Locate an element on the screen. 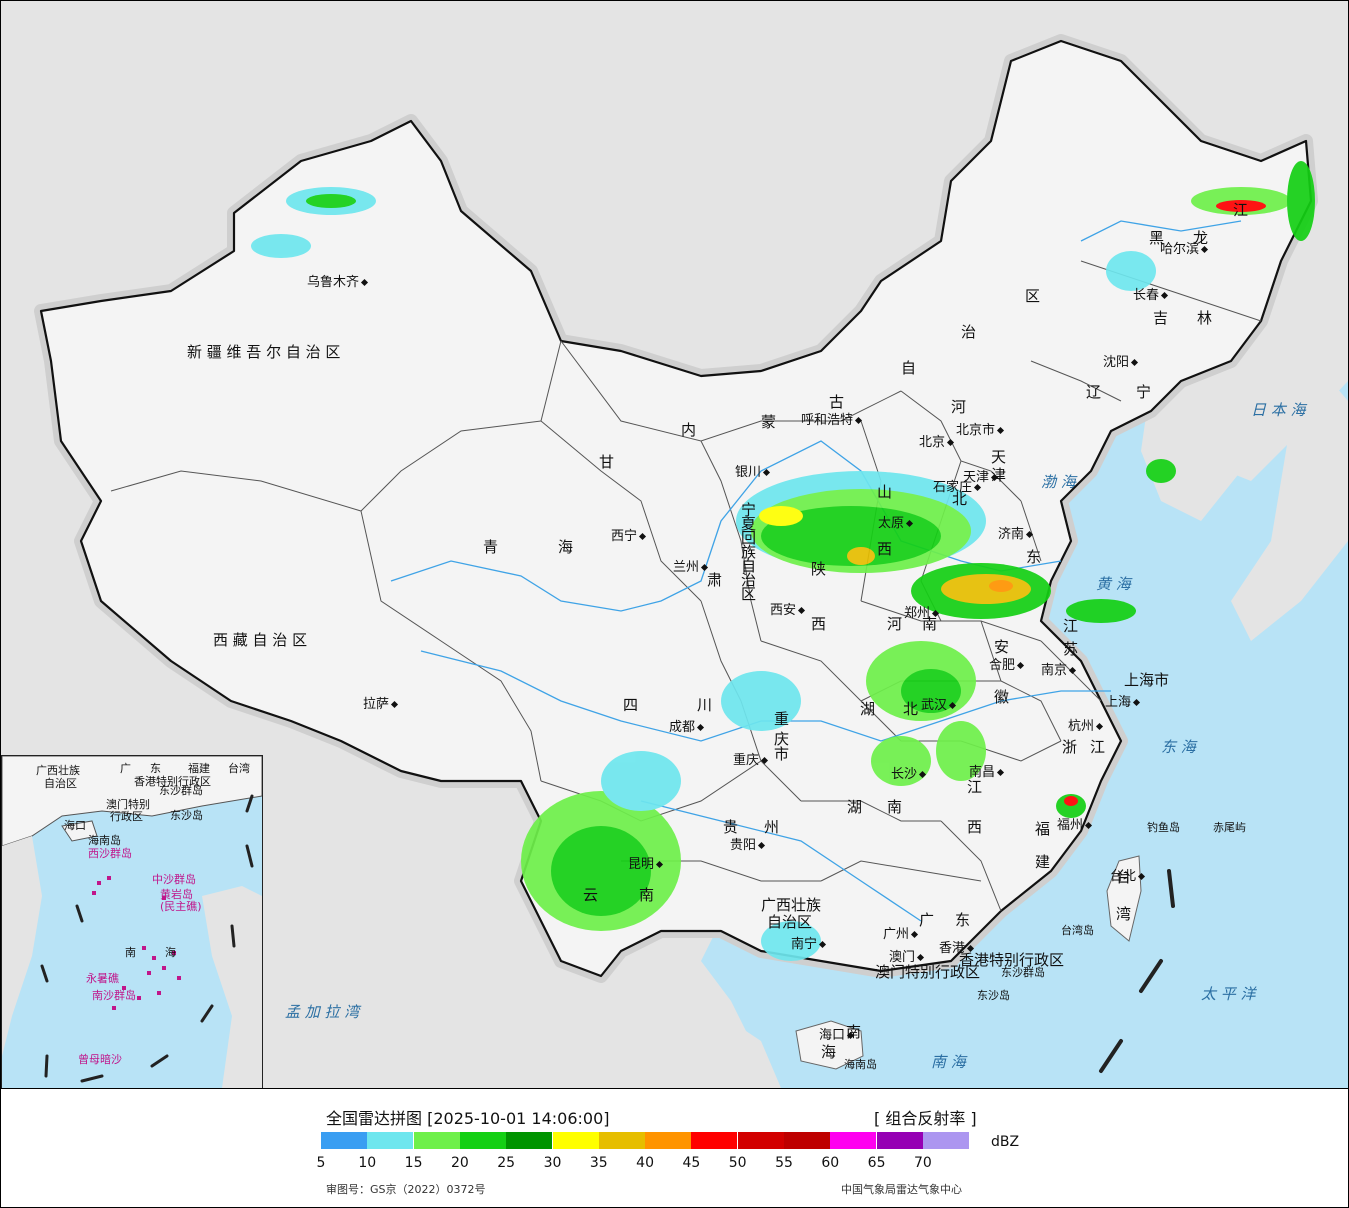 Image resolution: width=1349 pixels, height=1208 pixels. province-label: 广西壮族 is located at coordinates (791, 905).